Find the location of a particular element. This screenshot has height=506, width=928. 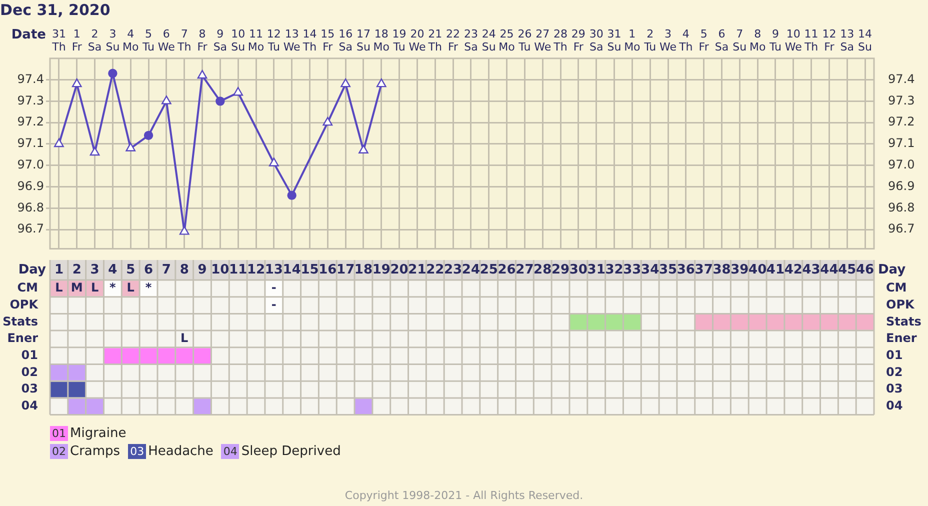

x-tick-label: 2 Sa is located at coordinates (95, 40).